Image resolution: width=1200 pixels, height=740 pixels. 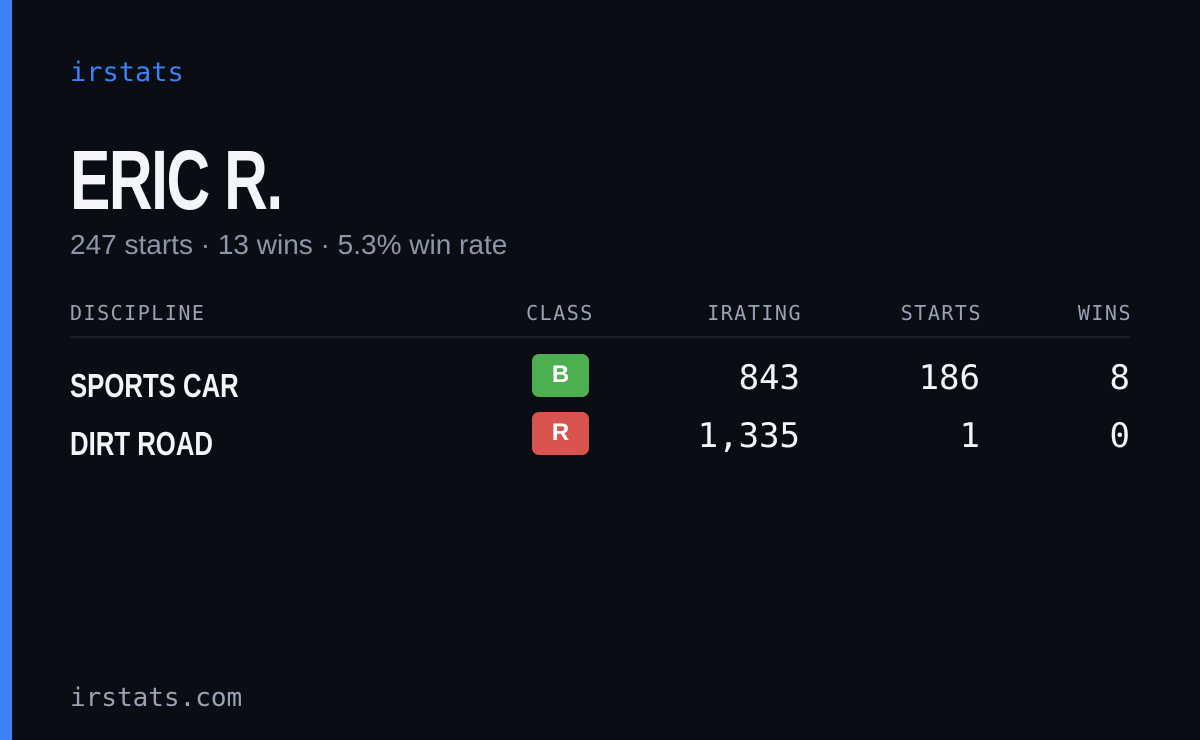 What do you see at coordinates (748, 436) in the screenshot?
I see `irating: 1,335` at bounding box center [748, 436].